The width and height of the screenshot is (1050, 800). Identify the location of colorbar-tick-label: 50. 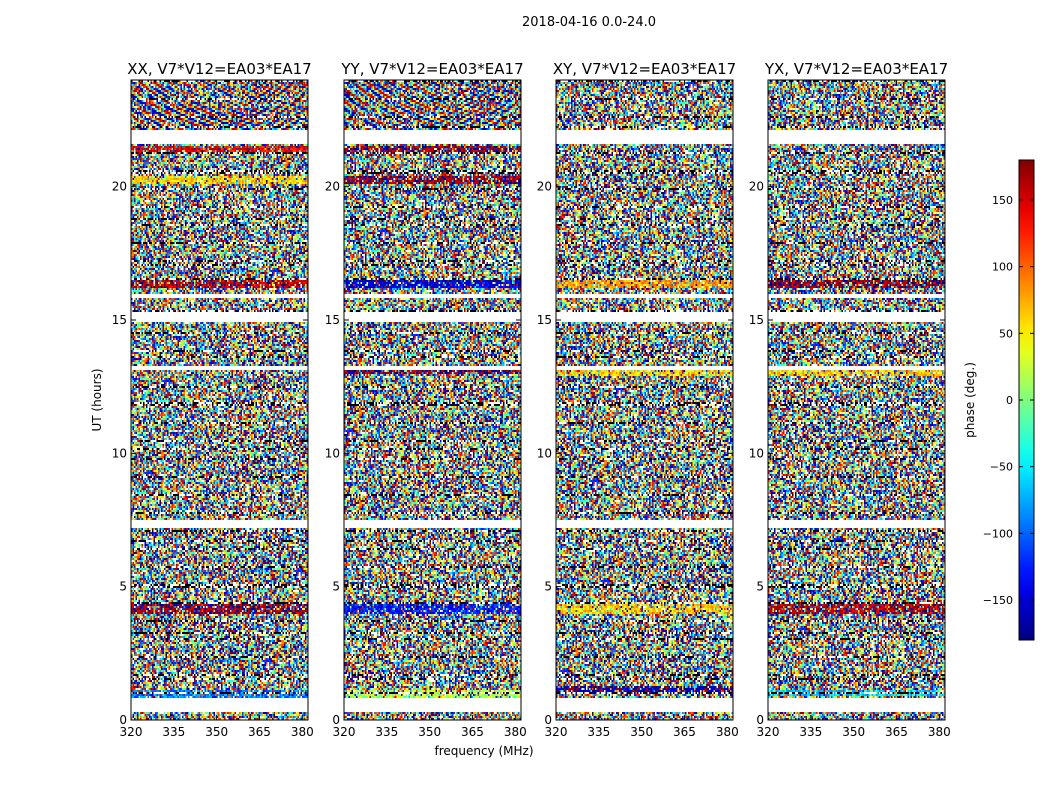
(1006, 333).